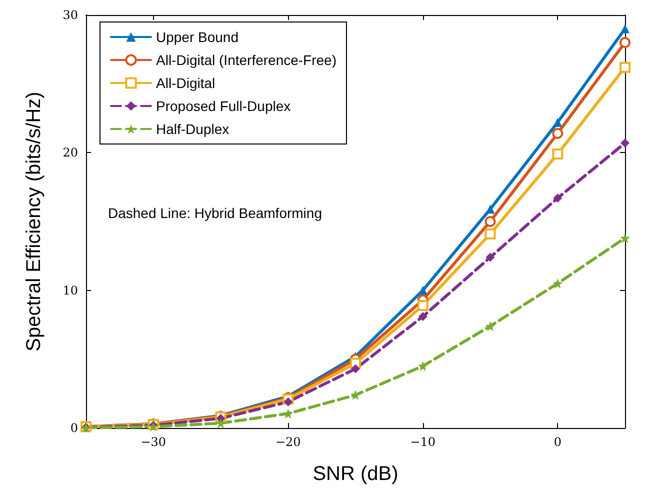  Describe the element at coordinates (74, 428) in the screenshot. I see `y-tick-label: 0` at that location.